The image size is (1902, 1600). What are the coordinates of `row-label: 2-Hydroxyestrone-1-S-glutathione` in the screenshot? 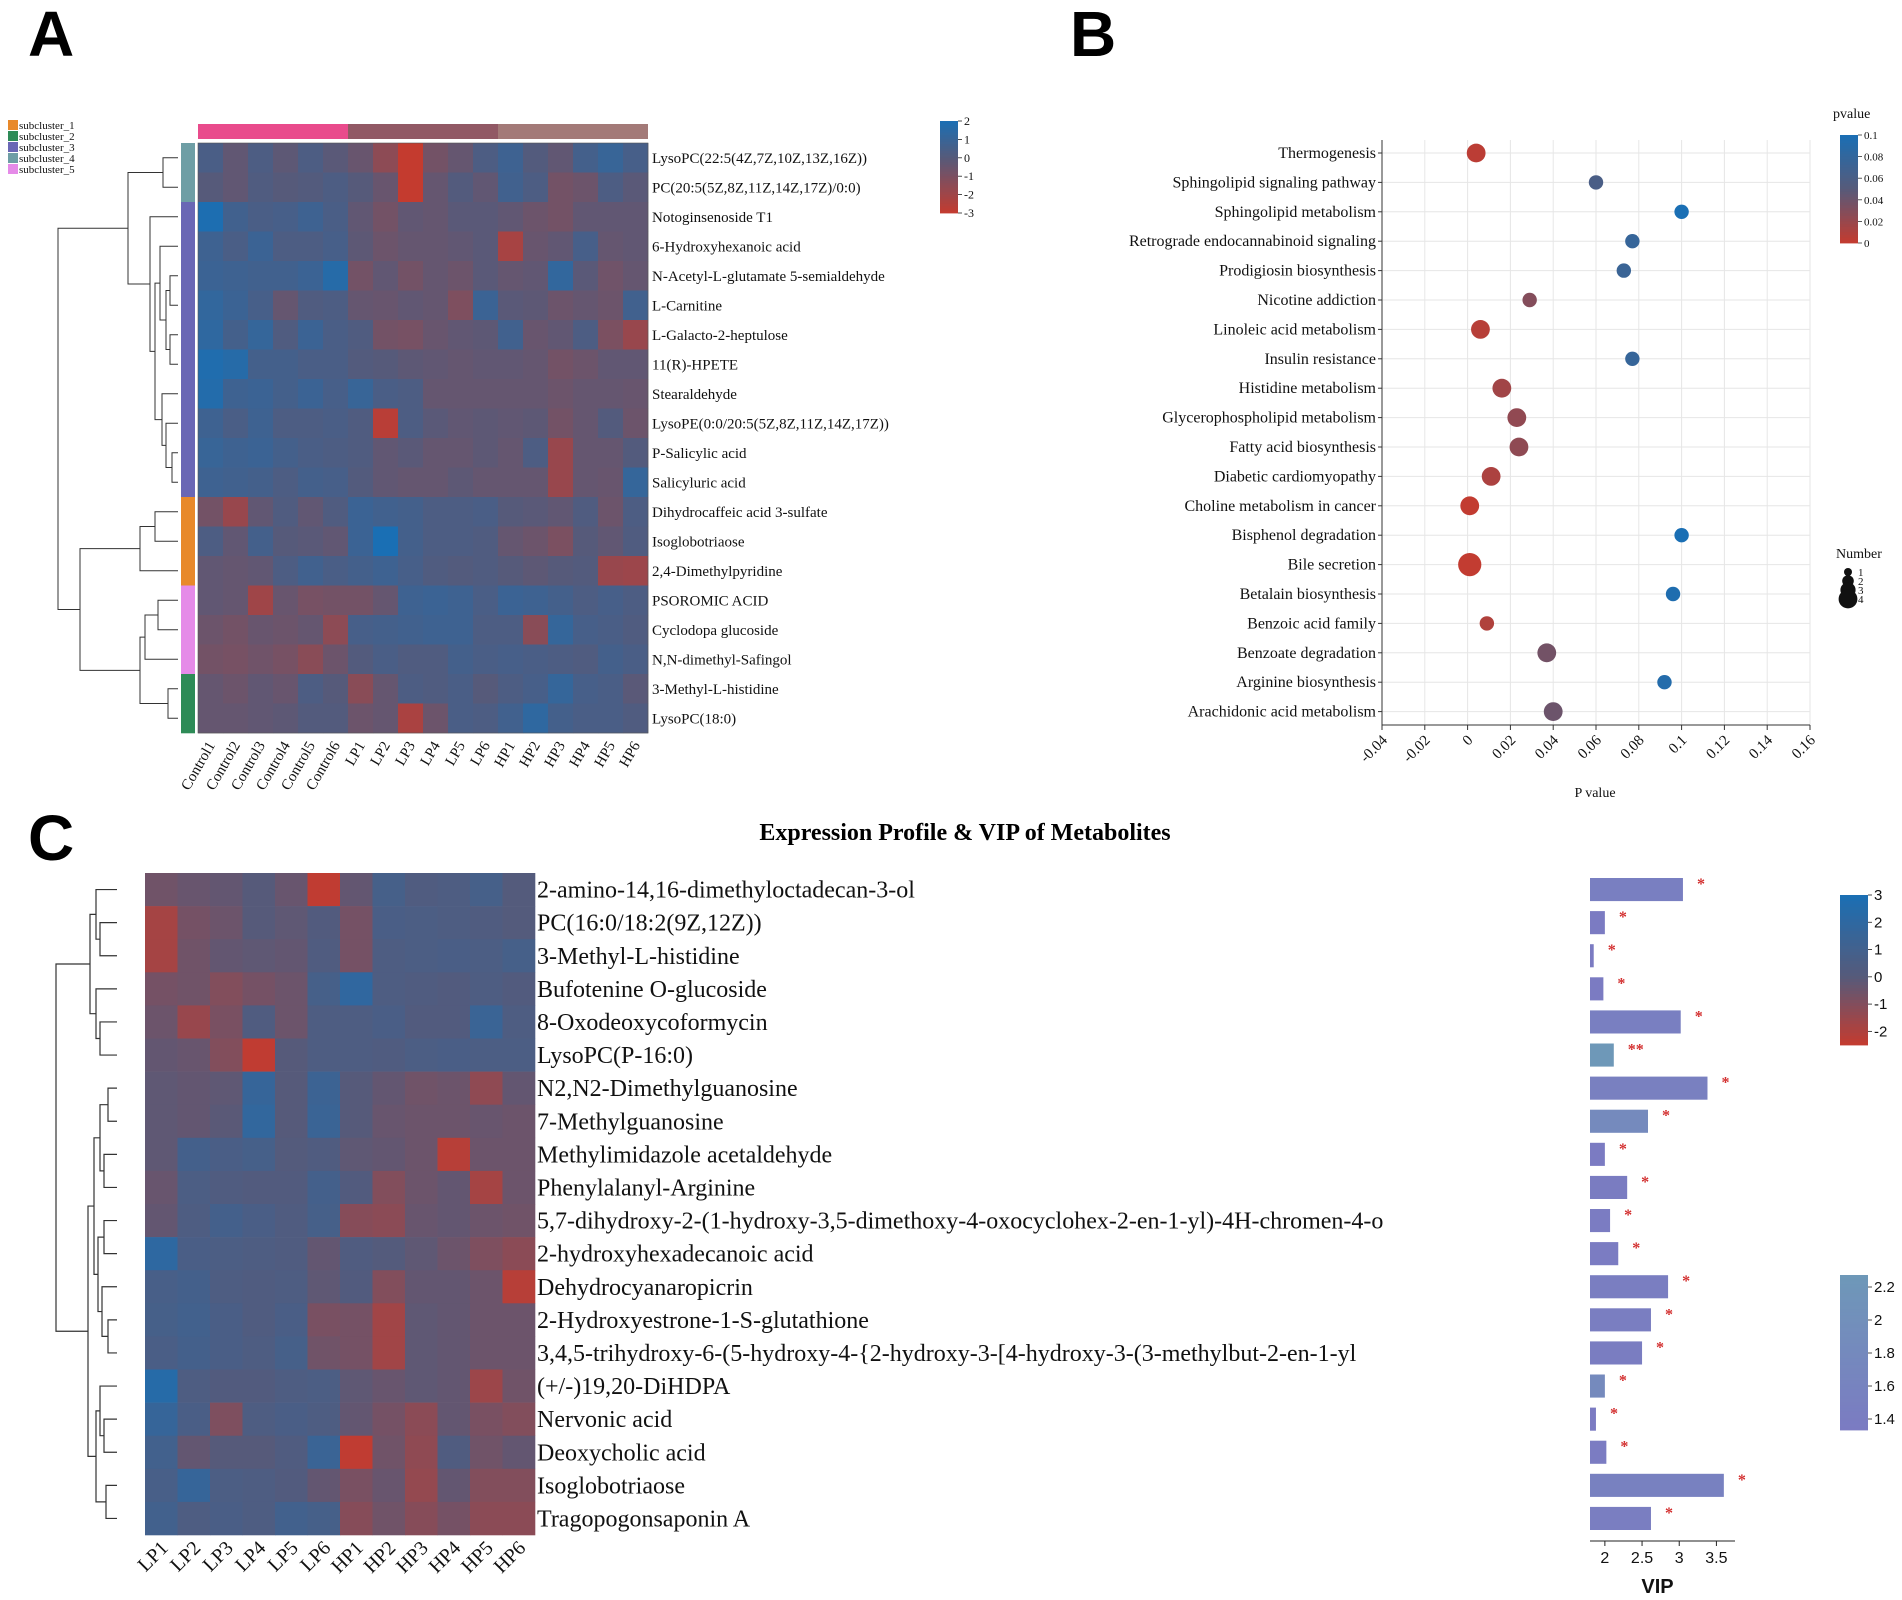 It's located at (703, 1321).